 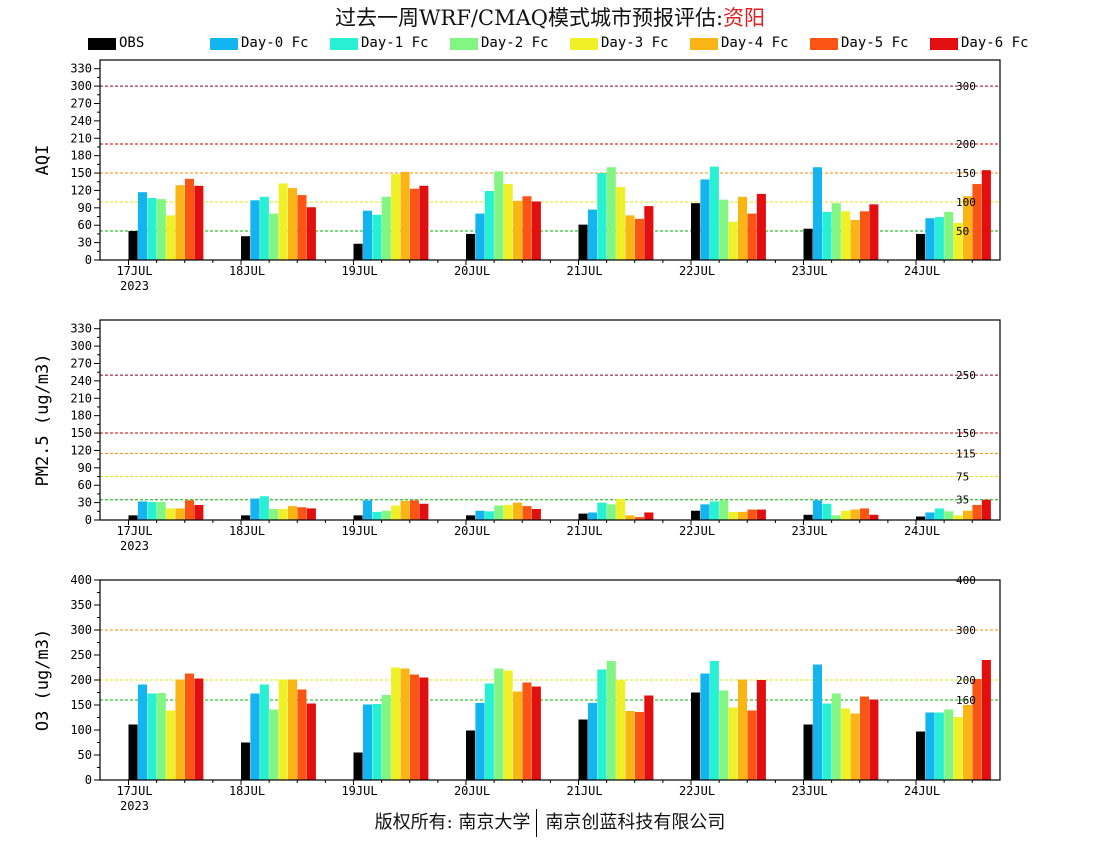 I want to click on bar-22jul-day-5-fc, so click(x=752, y=745).